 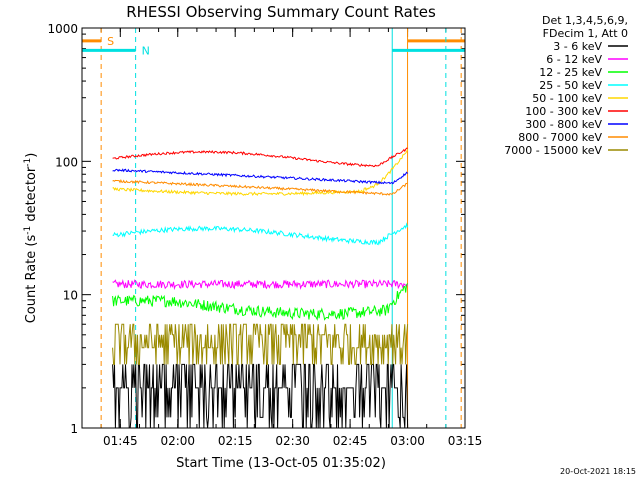 What do you see at coordinates (553, 150) in the screenshot?
I see `legend-label: 7000 - 15000 keV` at bounding box center [553, 150].